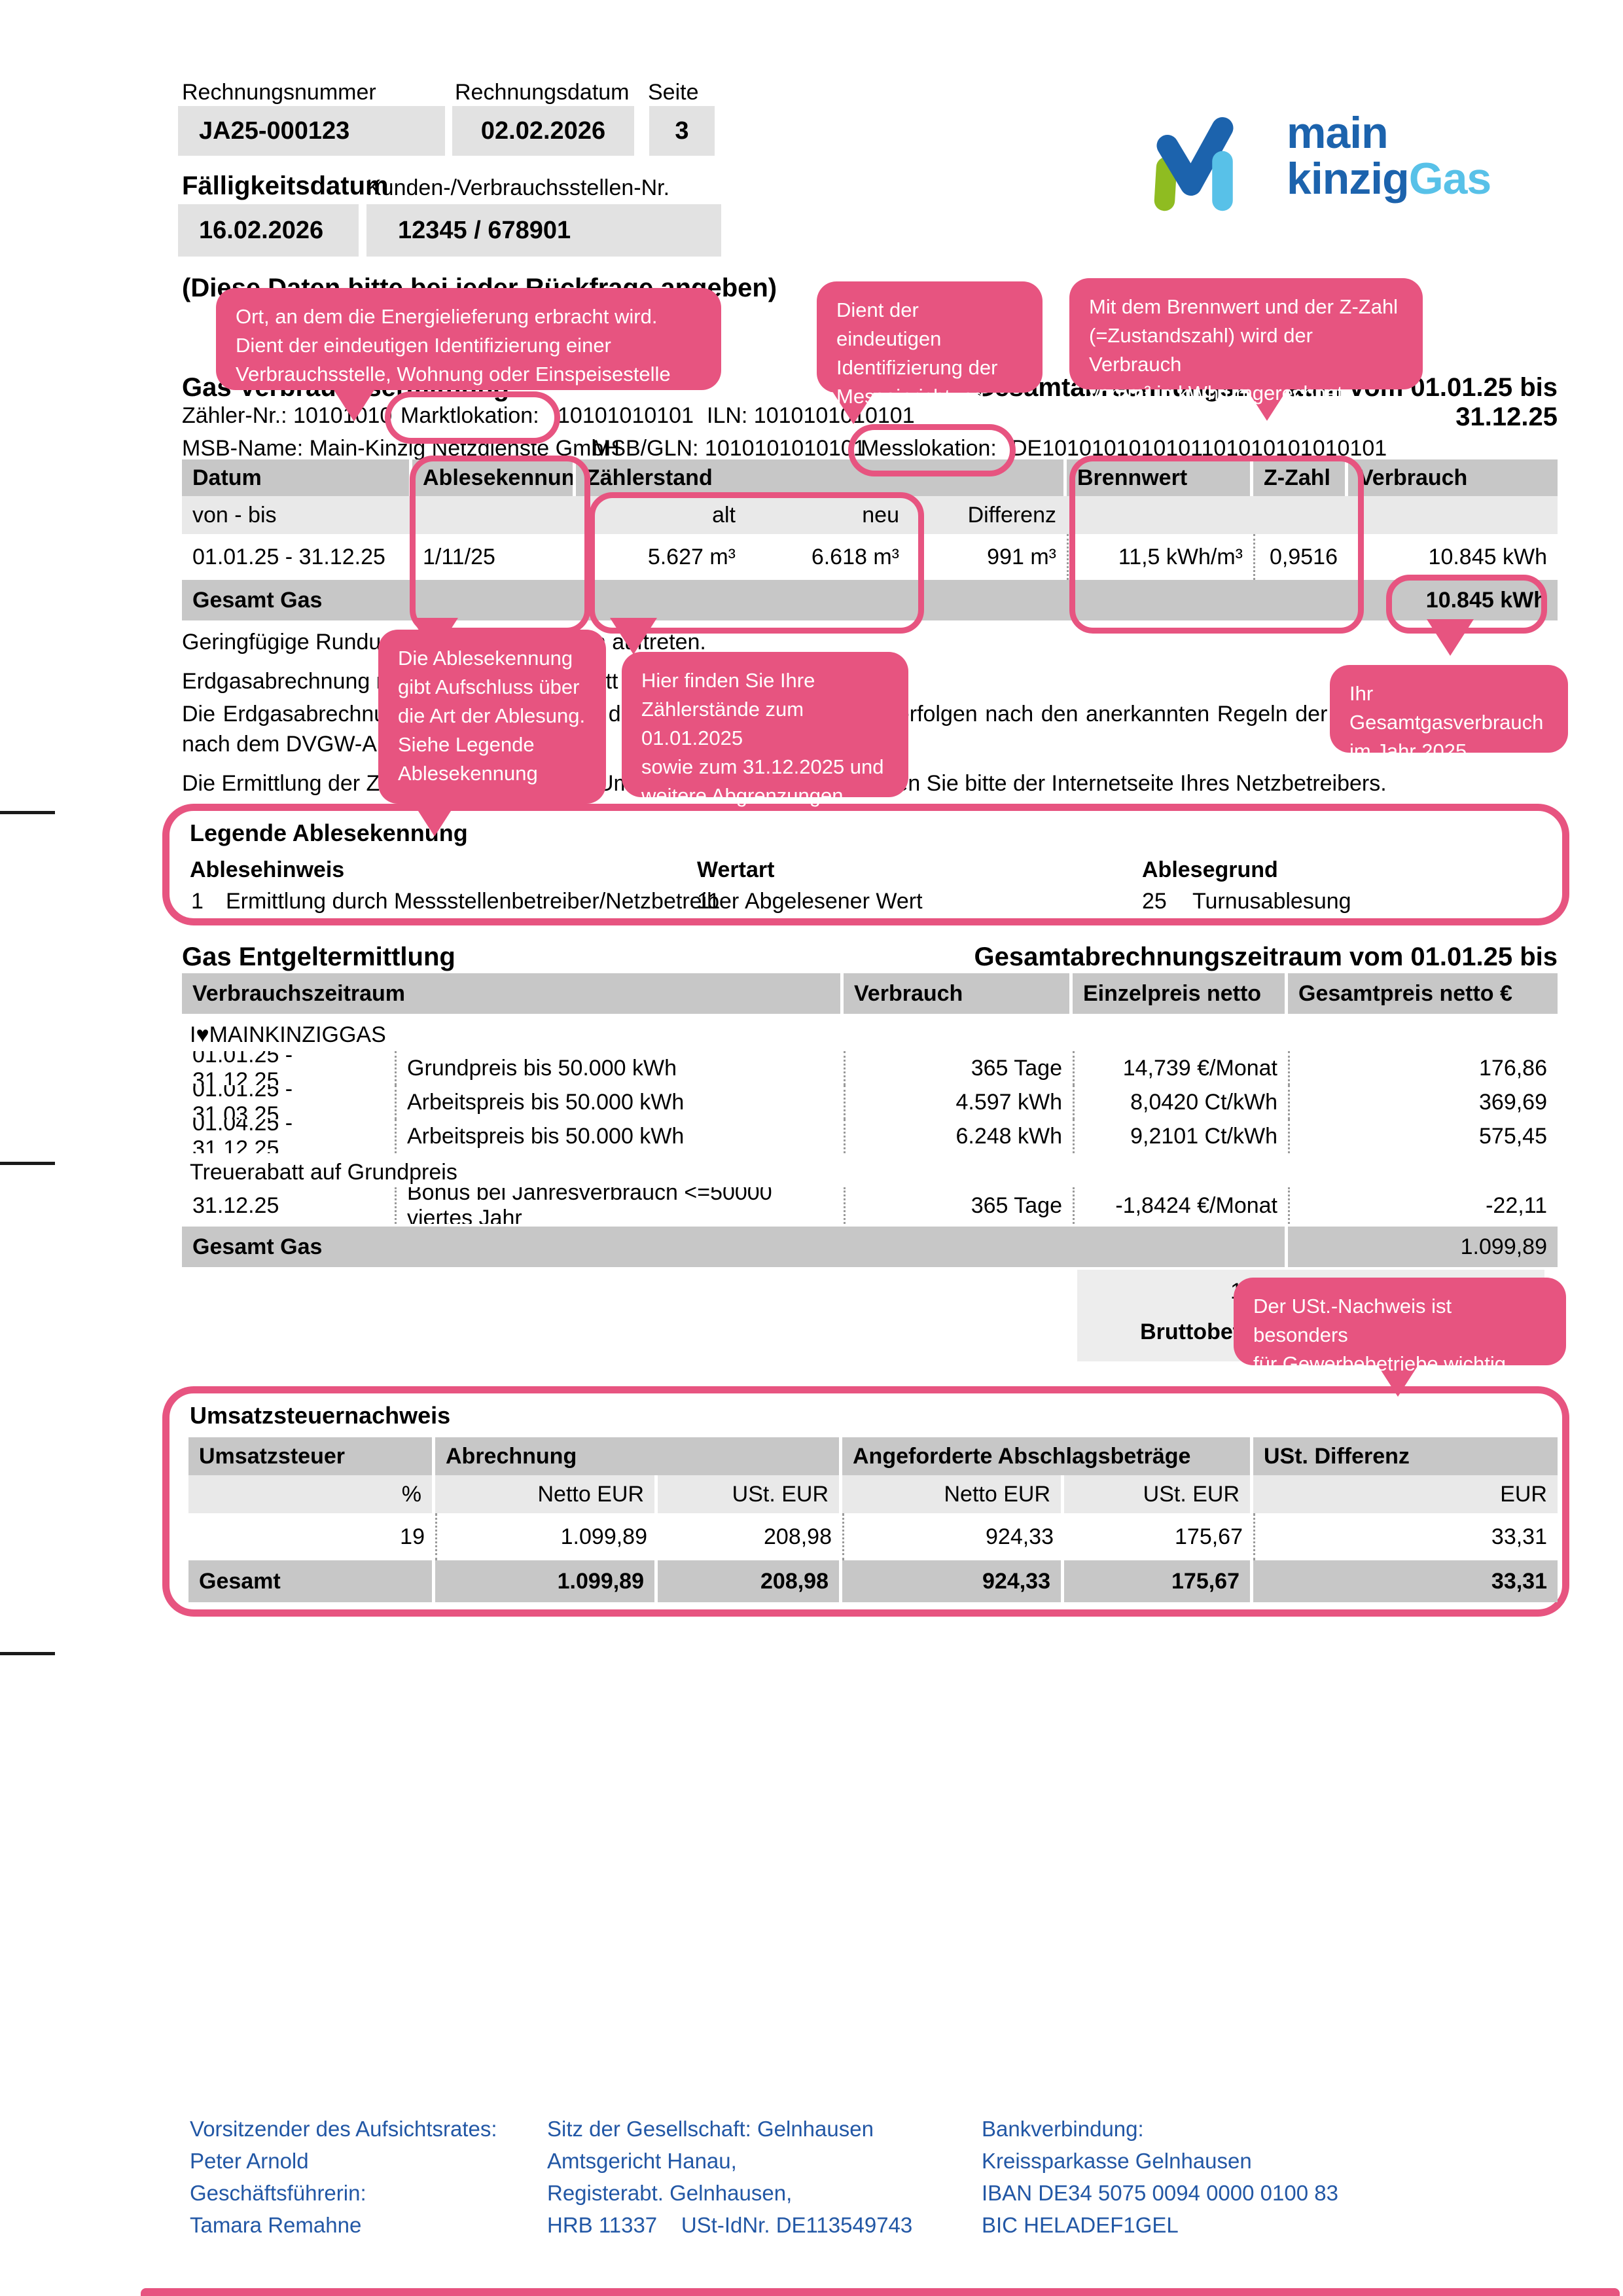 The height and width of the screenshot is (2296, 1623). Describe the element at coordinates (881, 2292) in the screenshot. I see `page-bottom-pink-edge` at that location.